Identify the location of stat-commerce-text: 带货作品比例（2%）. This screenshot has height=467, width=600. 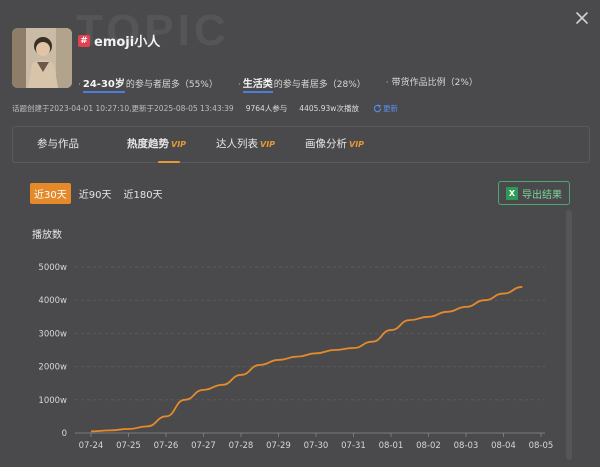
(434, 83).